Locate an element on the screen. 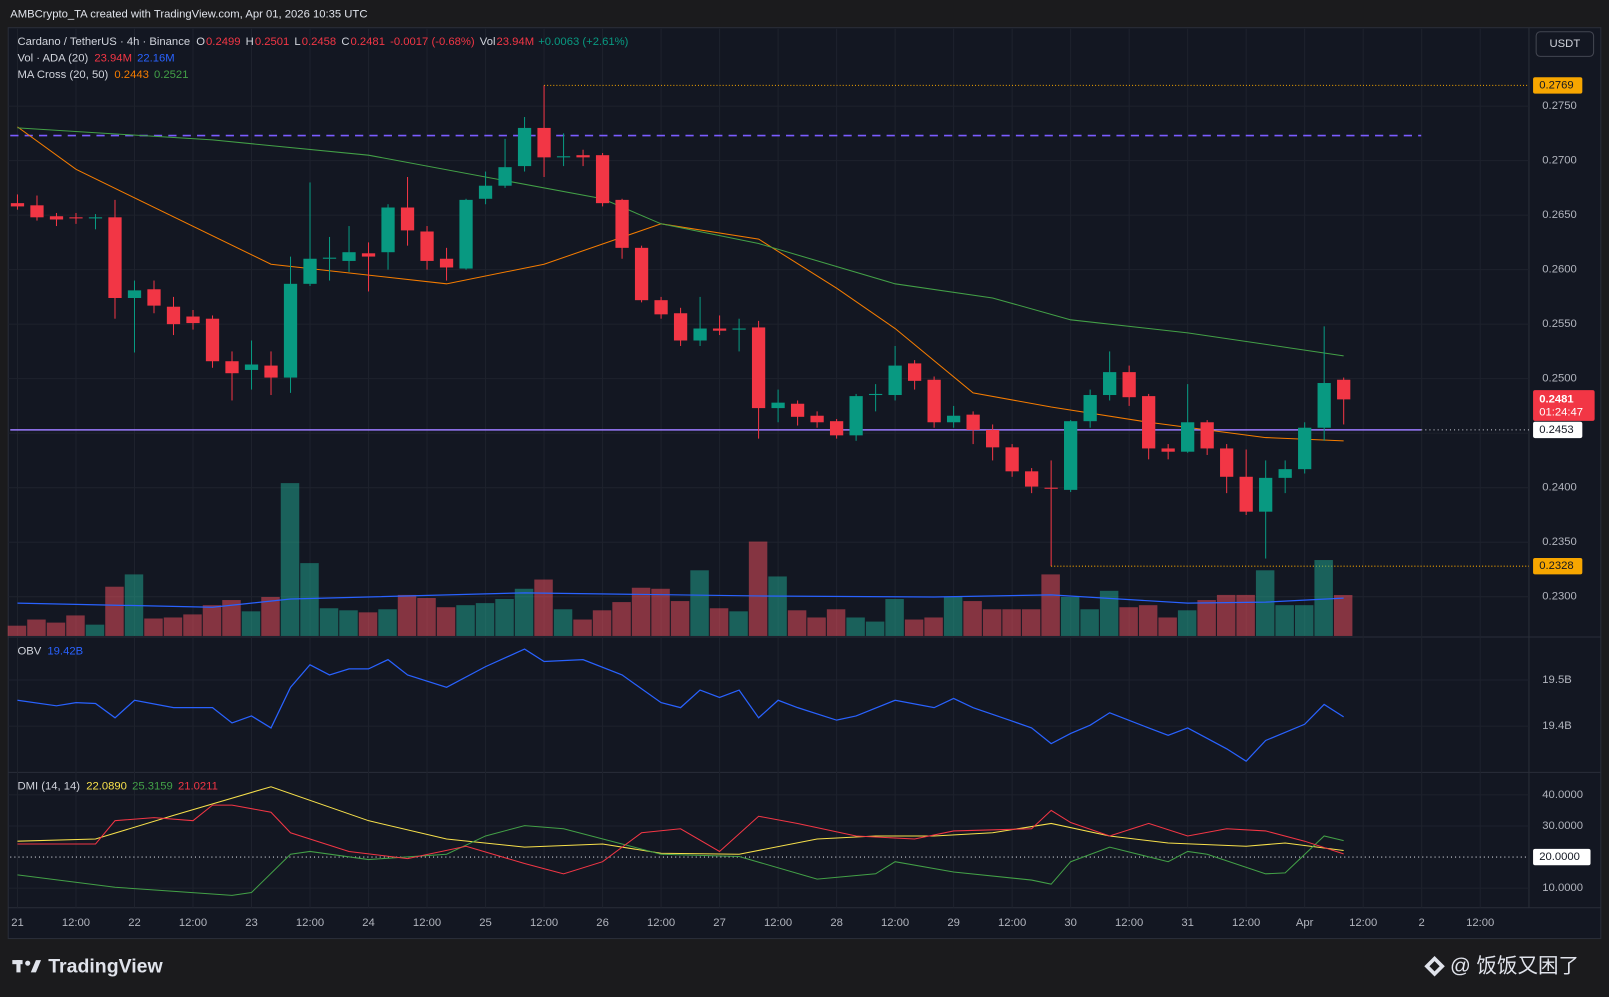 Image resolution: width=1609 pixels, height=997 pixels. currency-label: USDT is located at coordinates (1565, 44).